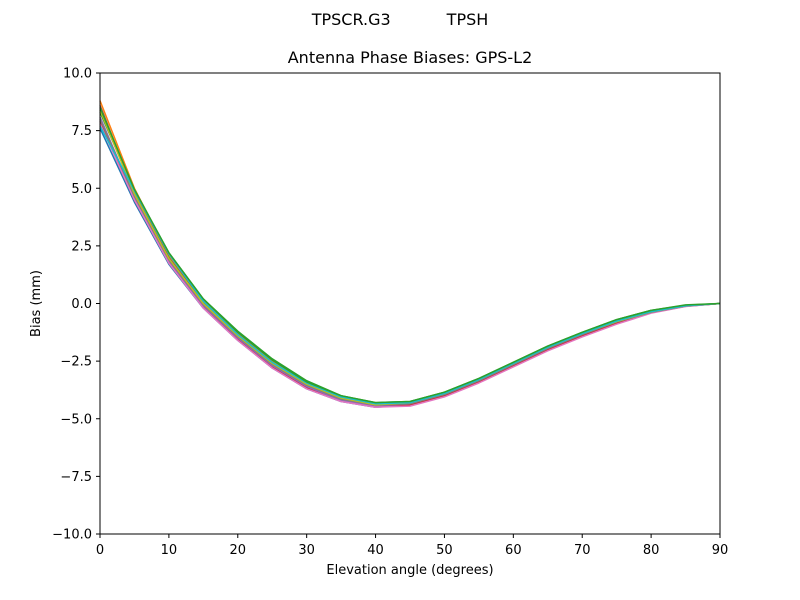  I want to click on x-tick-label: 20, so click(238, 550).